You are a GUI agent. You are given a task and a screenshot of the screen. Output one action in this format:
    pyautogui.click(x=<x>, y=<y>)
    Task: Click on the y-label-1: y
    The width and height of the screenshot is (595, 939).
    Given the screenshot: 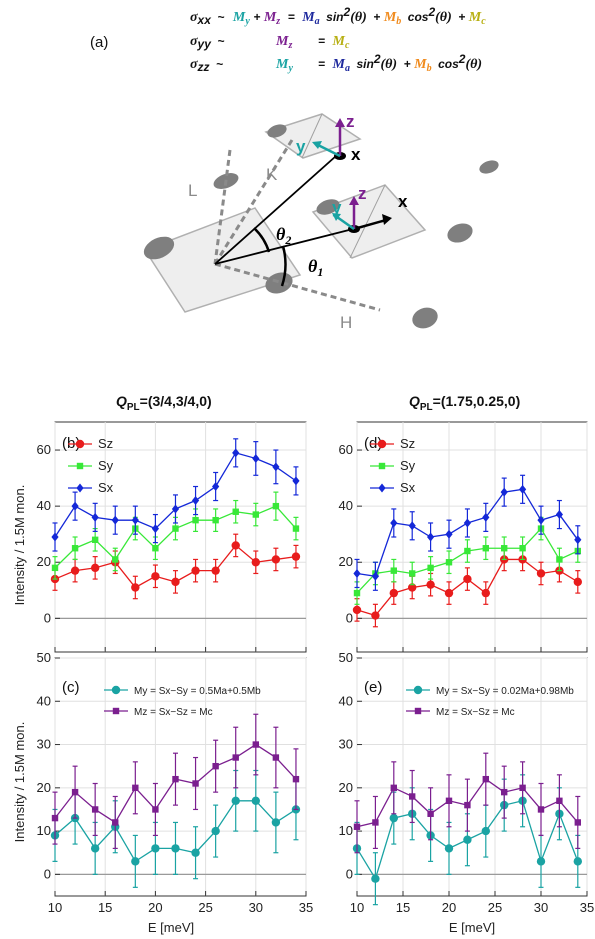 What is the action you would take?
    pyautogui.click(x=337, y=207)
    